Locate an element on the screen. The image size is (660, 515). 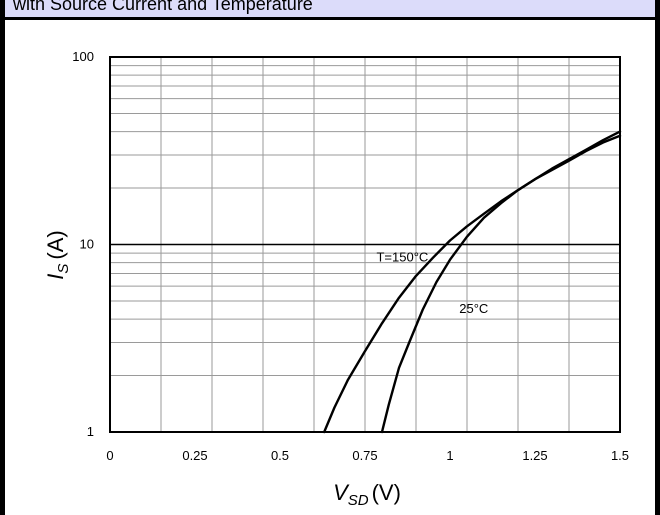
annotations: T=150°C 25°C is located at coordinates (432, 283).